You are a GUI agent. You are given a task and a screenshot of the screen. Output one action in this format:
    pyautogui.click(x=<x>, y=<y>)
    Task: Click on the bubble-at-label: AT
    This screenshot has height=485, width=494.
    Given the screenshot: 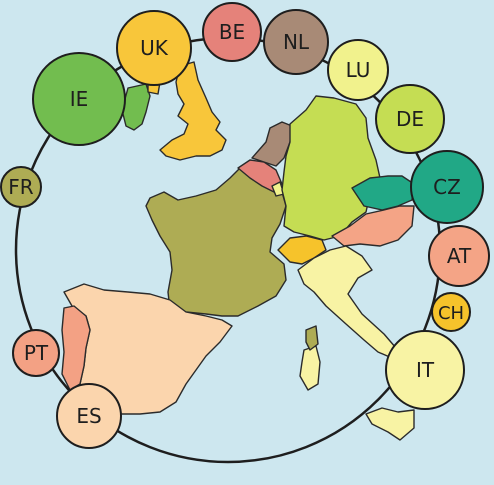 What is the action you would take?
    pyautogui.click(x=459, y=256)
    